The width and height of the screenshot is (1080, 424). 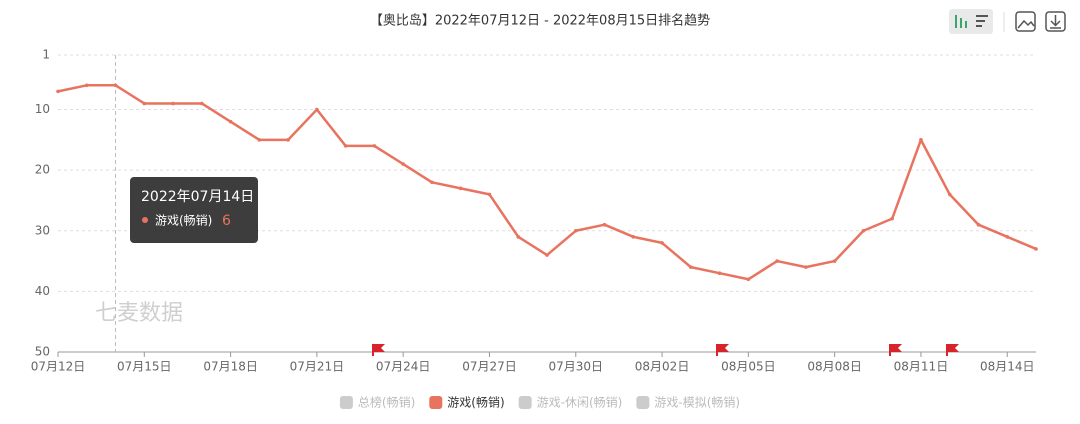 I want to click on legend-label: 游戏(畅销), so click(x=475, y=403).